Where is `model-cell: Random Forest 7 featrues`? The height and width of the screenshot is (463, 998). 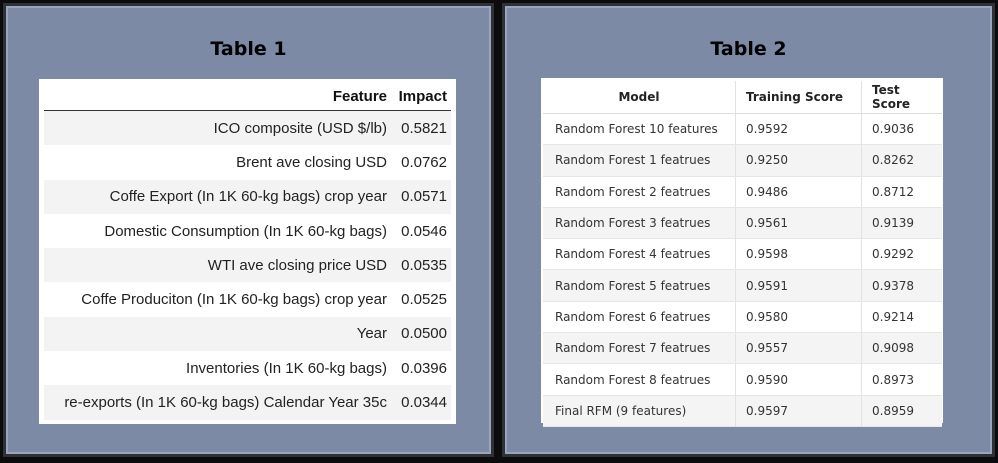 model-cell: Random Forest 7 featrues is located at coordinates (639, 348).